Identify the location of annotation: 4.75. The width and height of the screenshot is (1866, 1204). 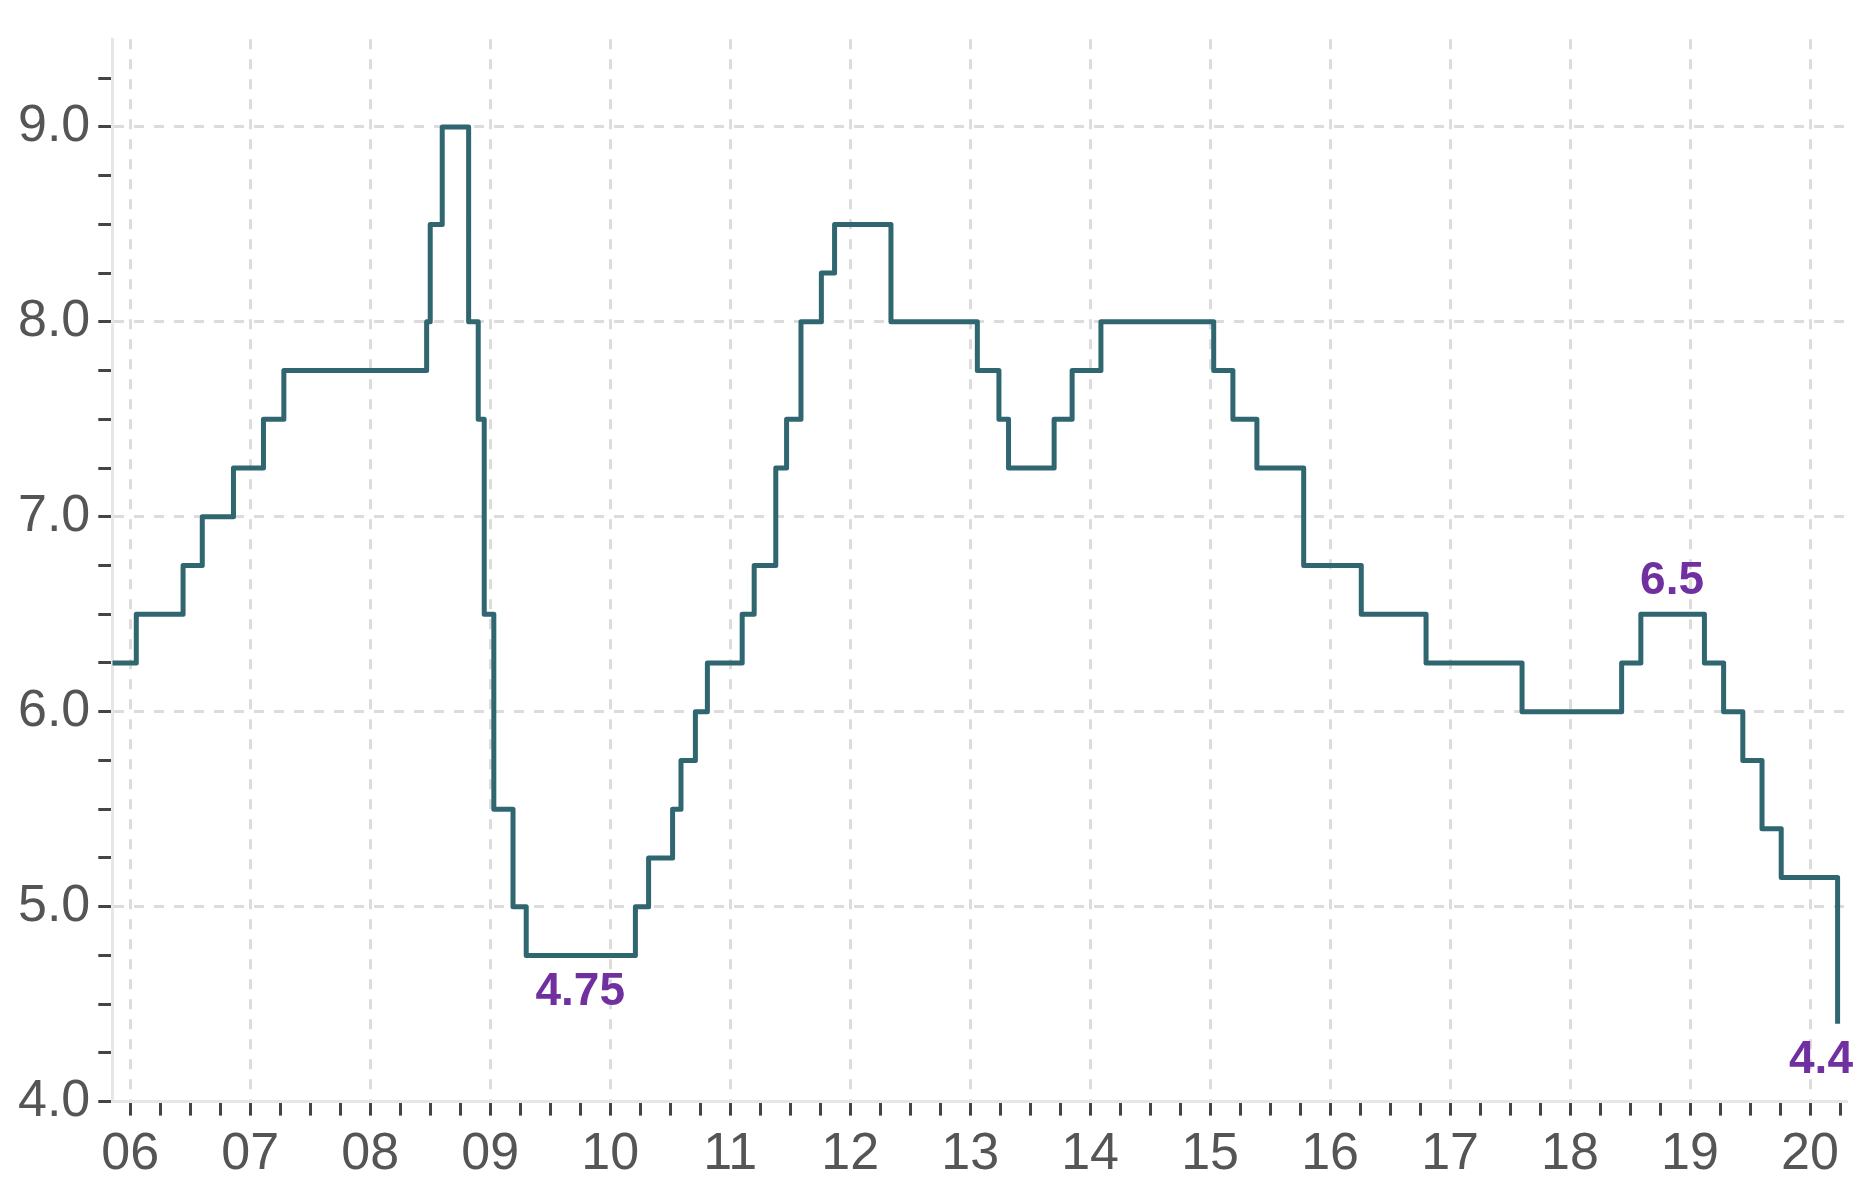
(580, 989).